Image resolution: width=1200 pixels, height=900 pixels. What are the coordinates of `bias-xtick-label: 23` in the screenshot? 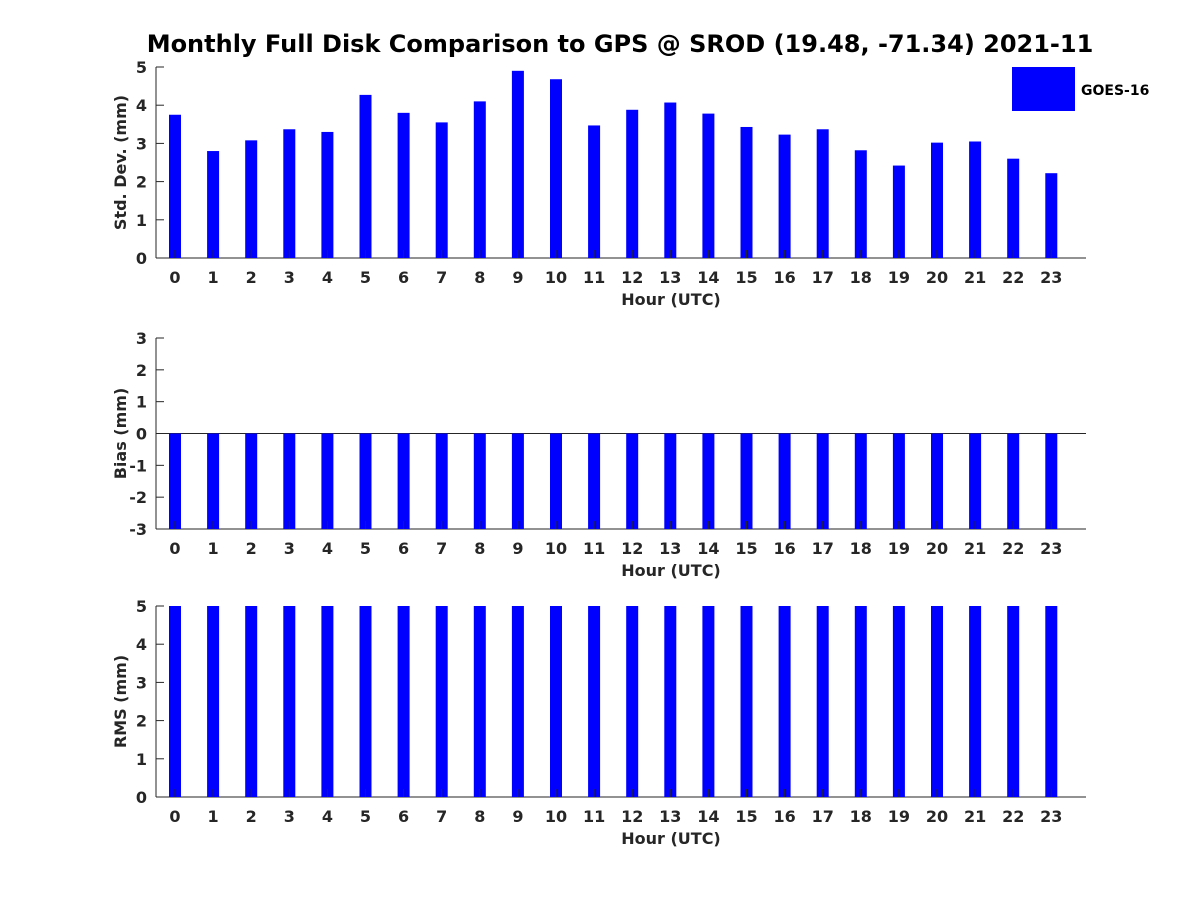 It's located at (1051, 548).